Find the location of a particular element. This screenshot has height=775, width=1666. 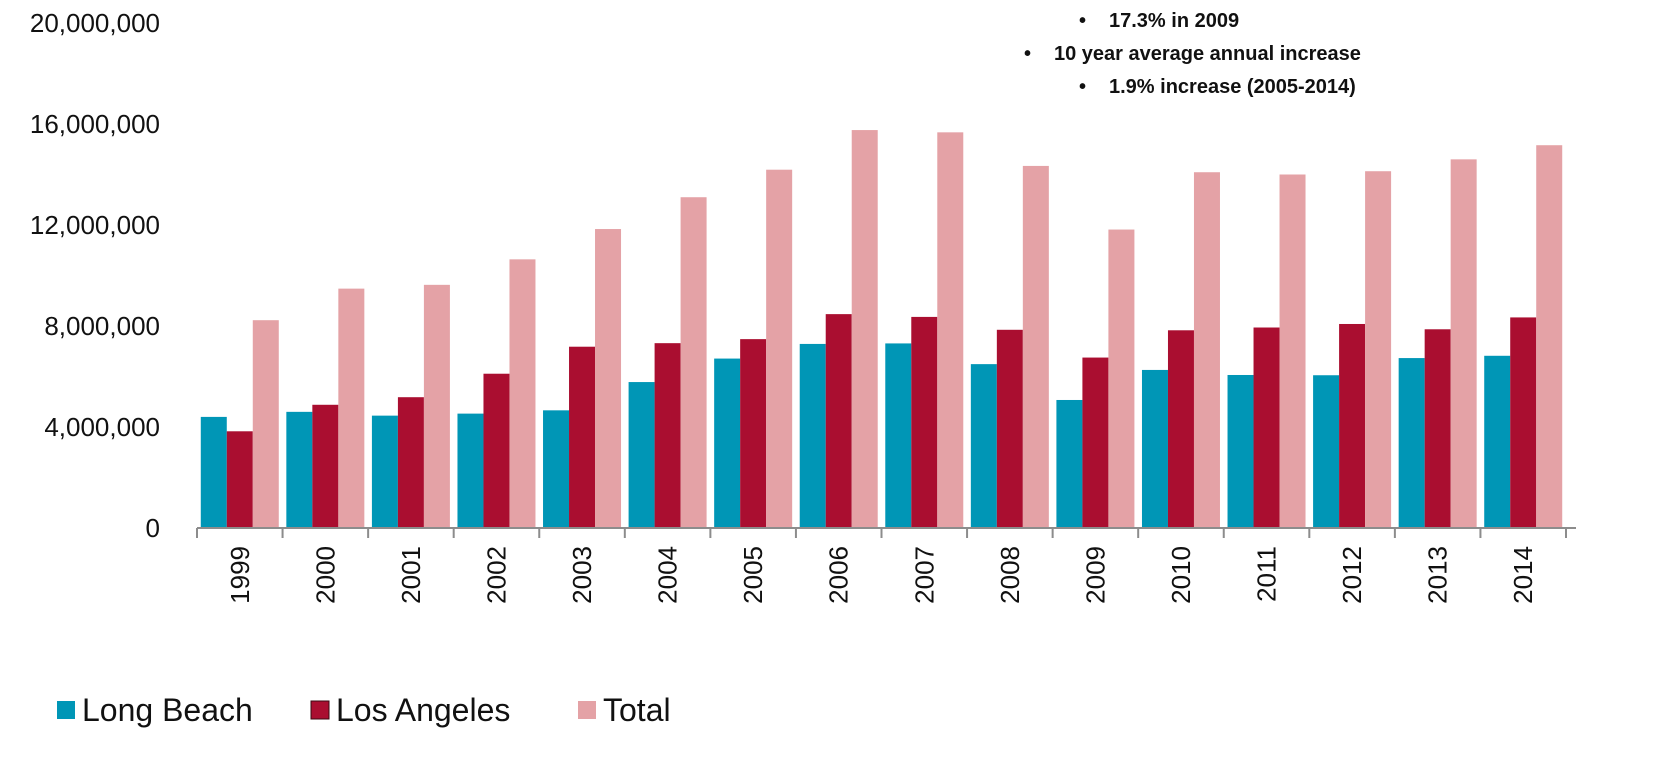

bar-los-angeles-2009 is located at coordinates (1095, 442).